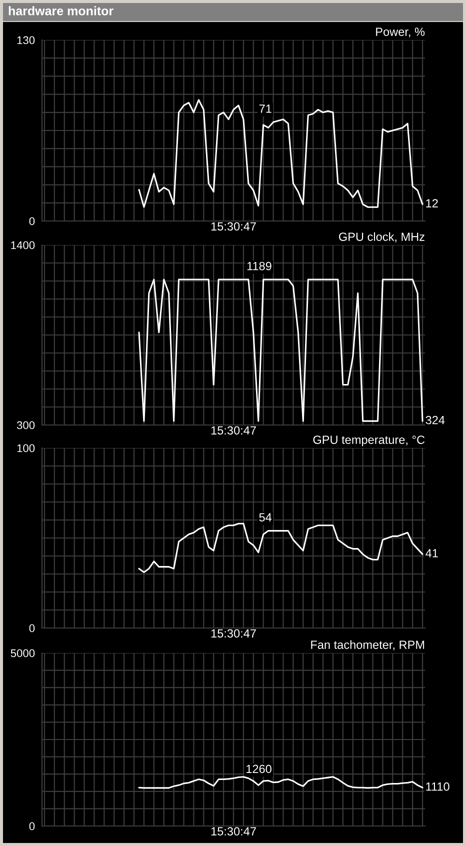  What do you see at coordinates (25, 425) in the screenshot?
I see `y-tick-label: 300` at bounding box center [25, 425].